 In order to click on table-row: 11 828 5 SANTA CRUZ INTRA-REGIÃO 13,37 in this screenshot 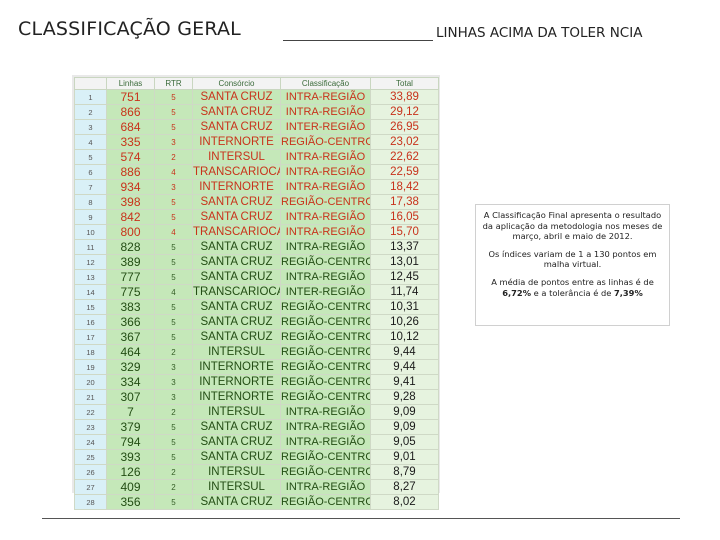, I will do `click(256, 247)`.